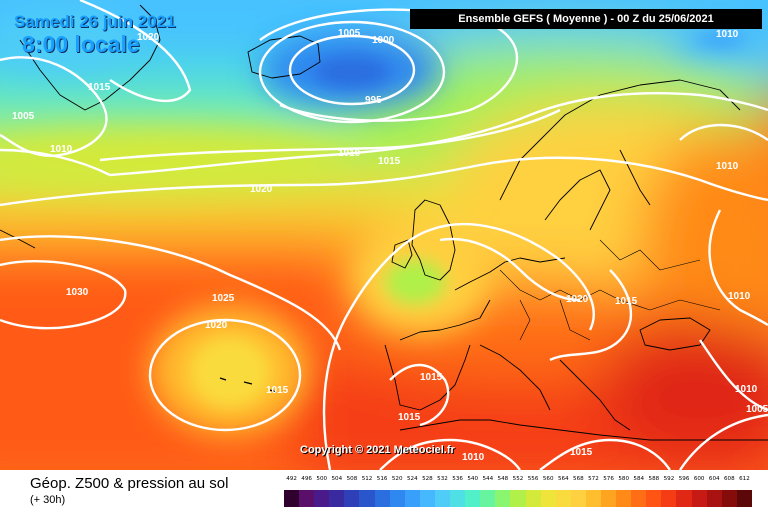  I want to click on color-scale-bar, so click(518, 498).